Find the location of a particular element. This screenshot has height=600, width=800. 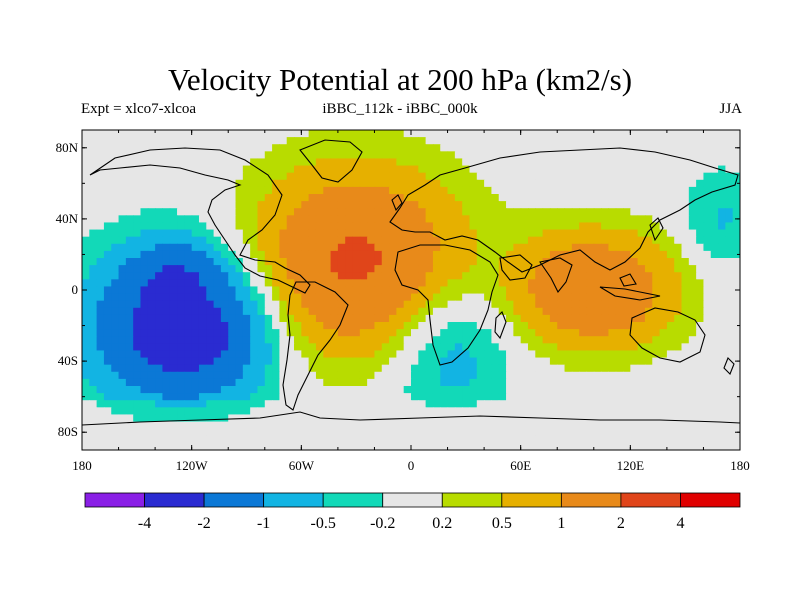

colorbar-box is located at coordinates (293, 500).